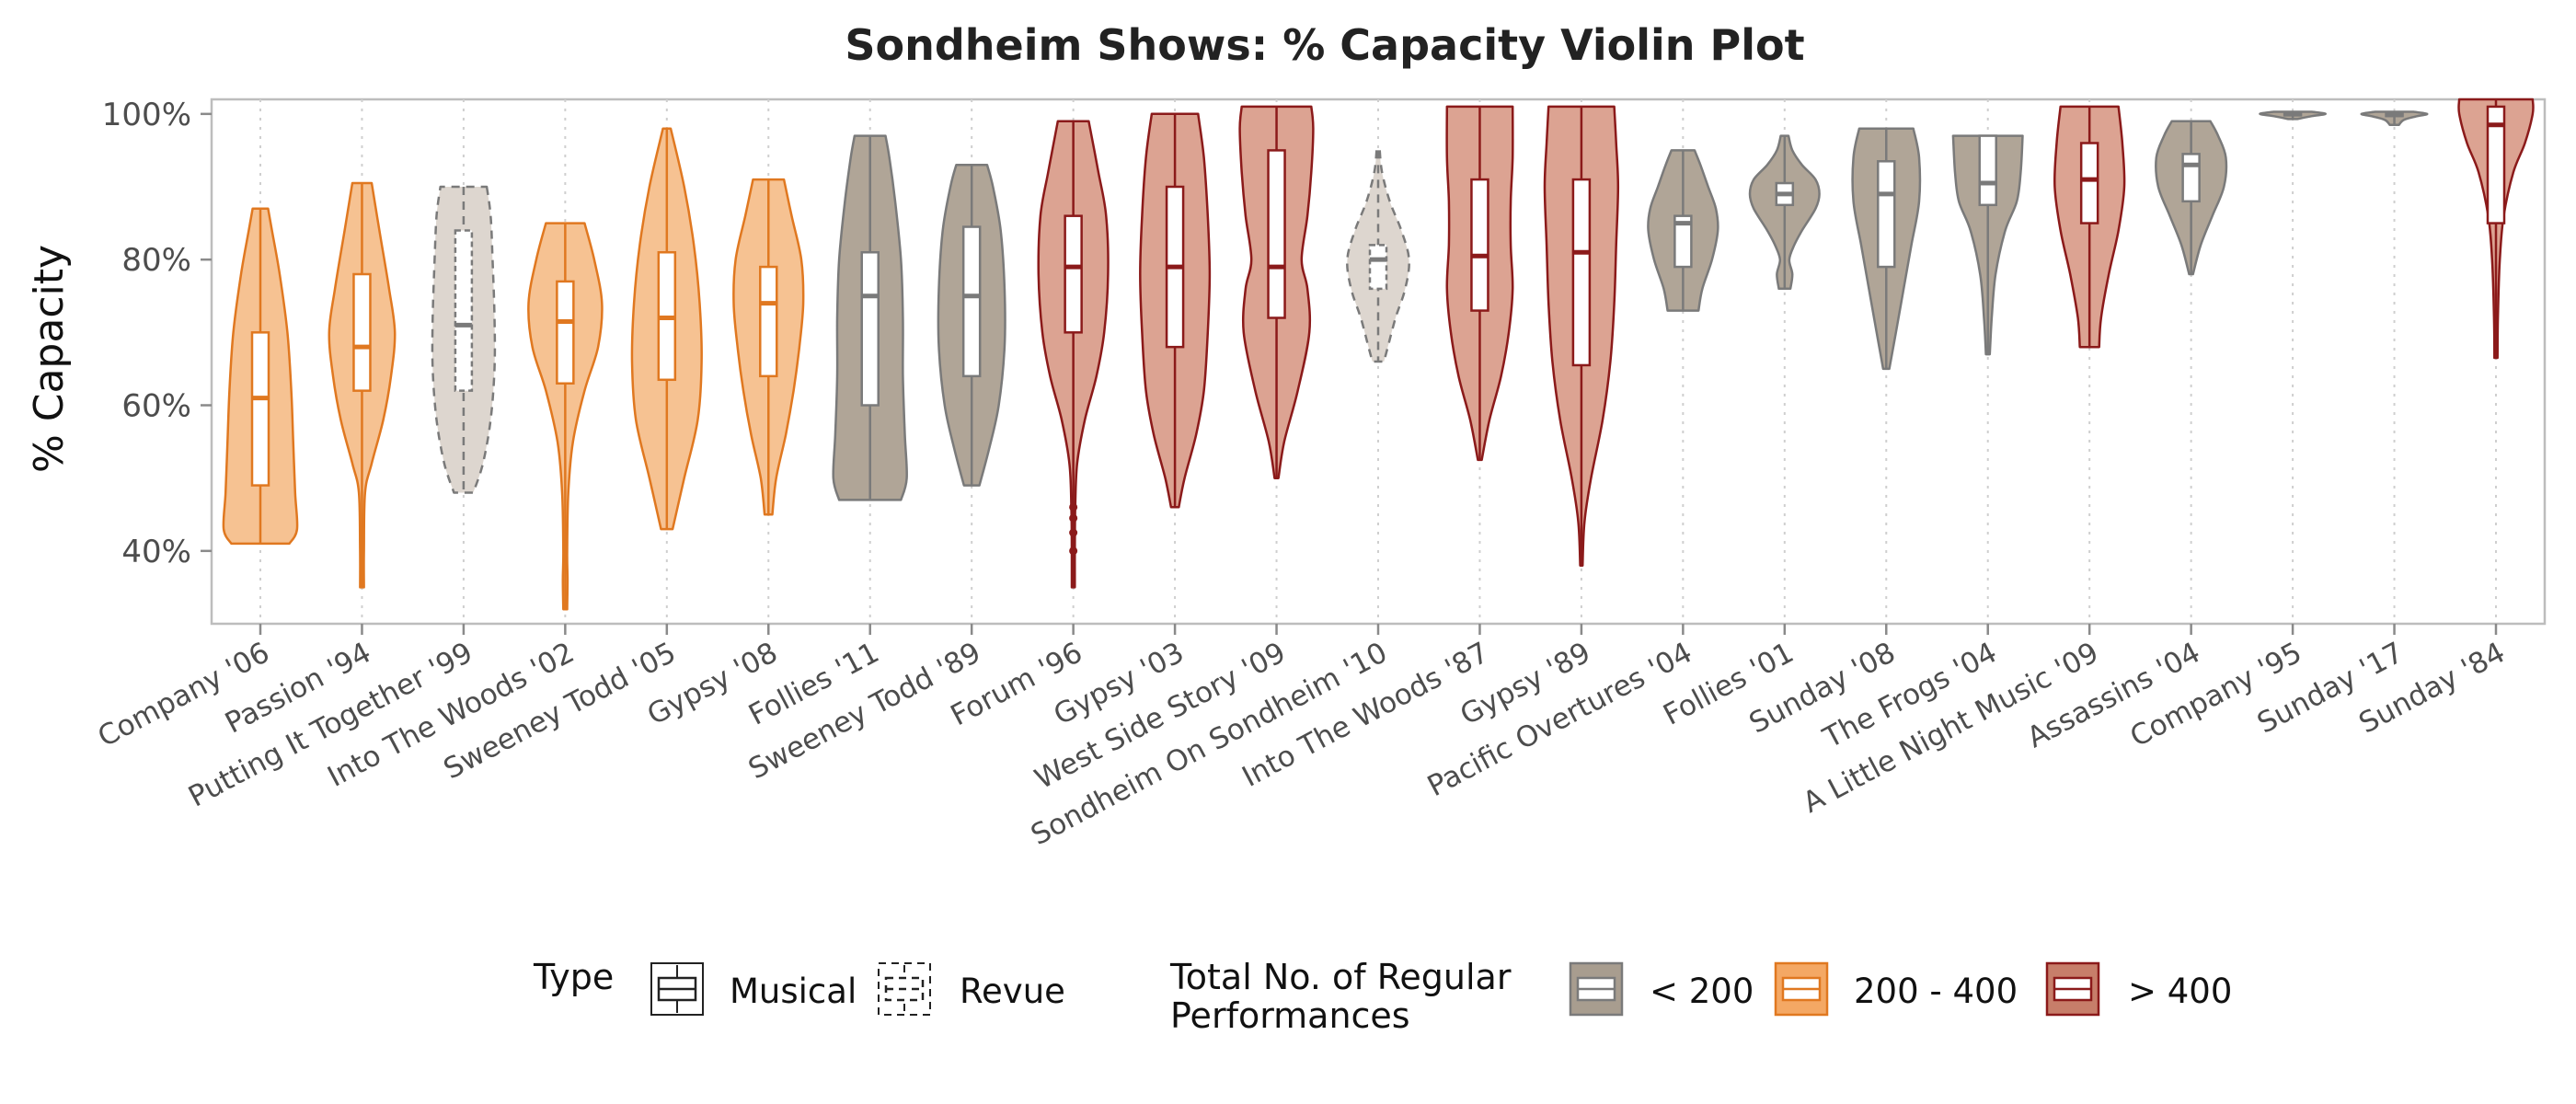 The image size is (2576, 1104). I want to click on legend-revue-label: Revue, so click(1012, 991).